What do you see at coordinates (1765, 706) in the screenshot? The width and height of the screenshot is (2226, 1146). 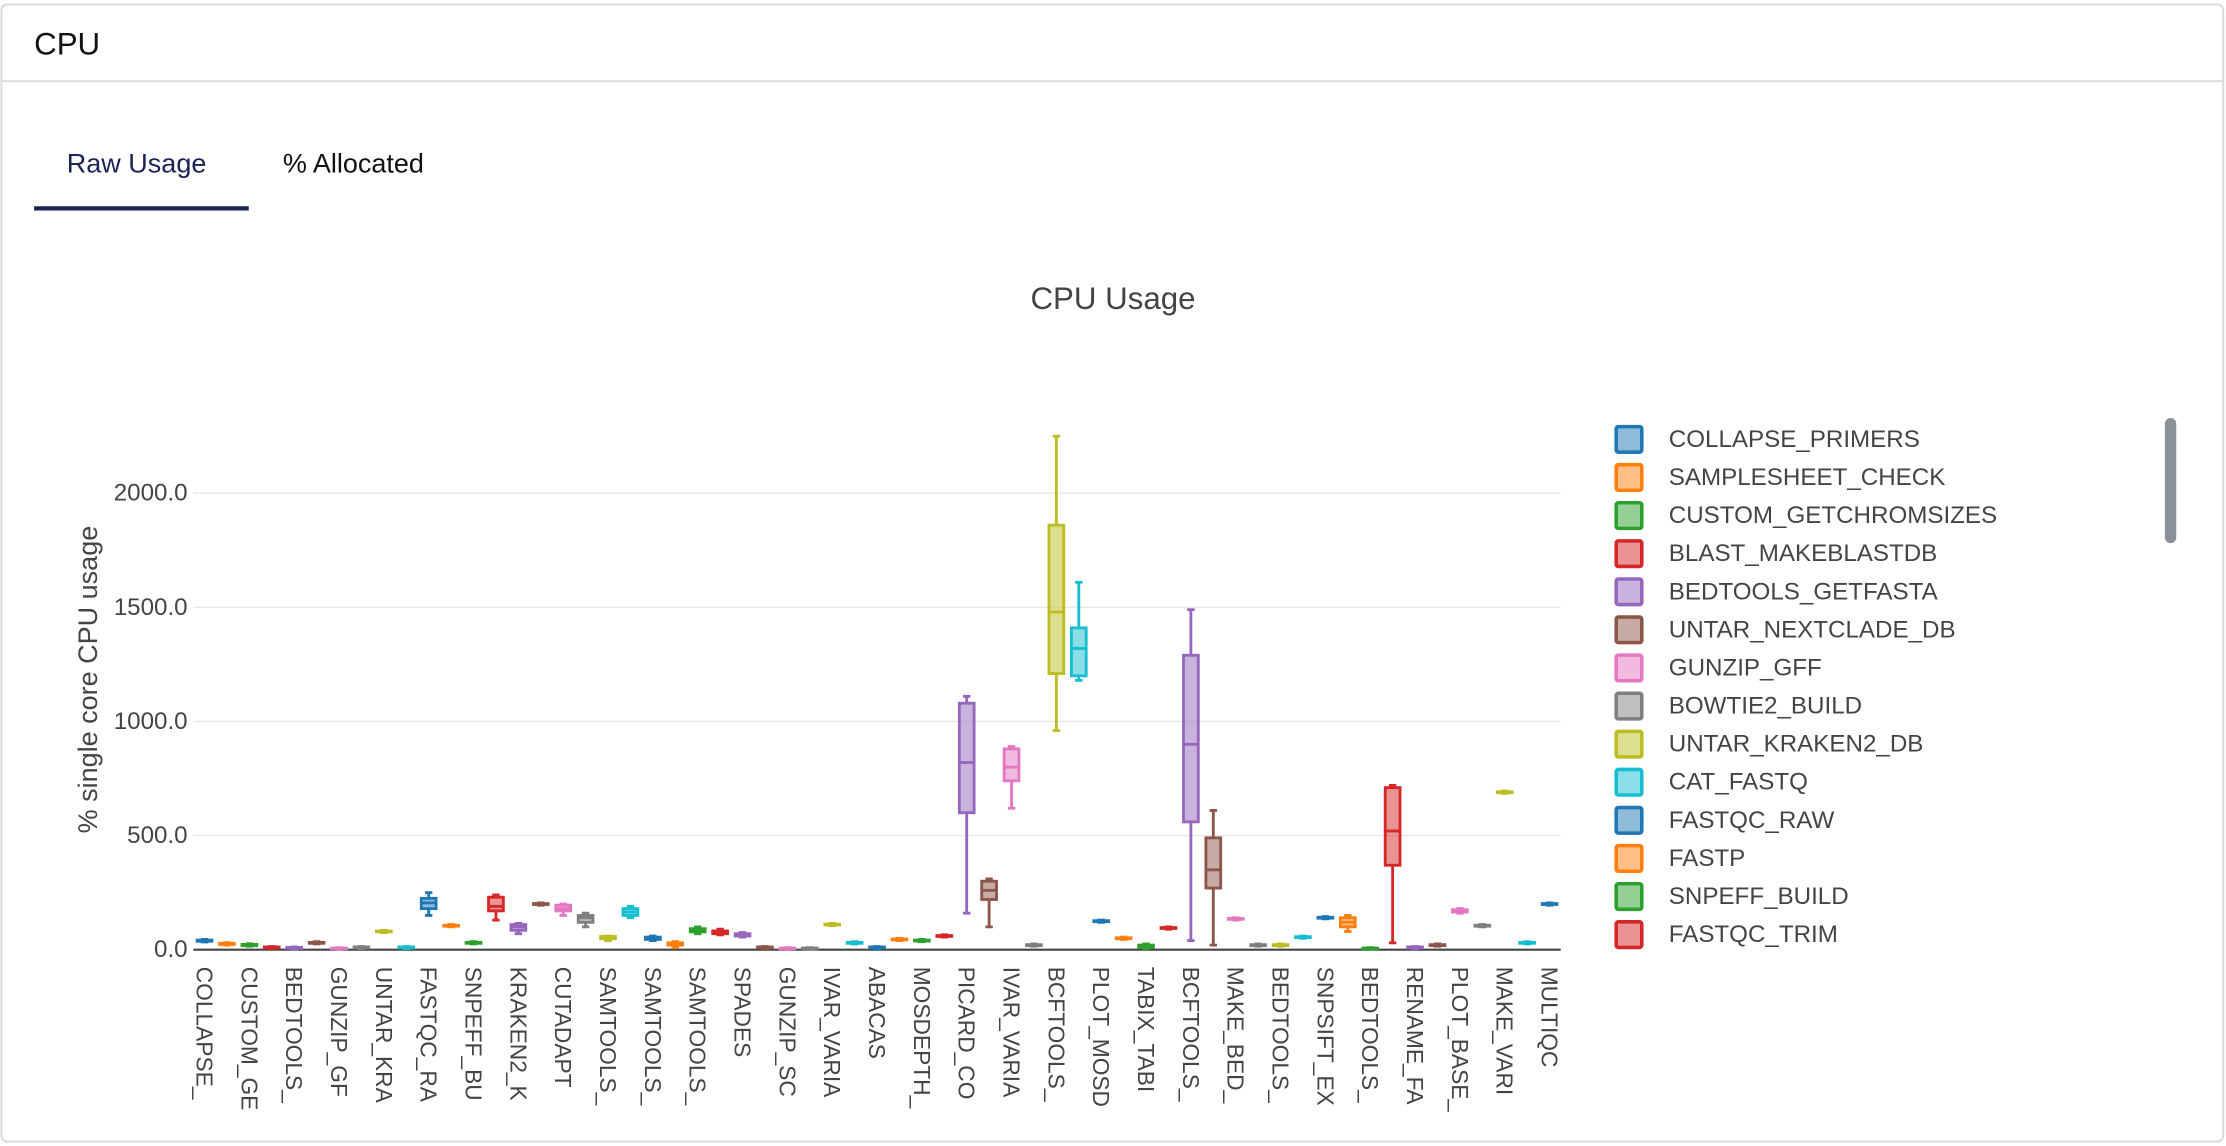 I see `legend-label: BOWTIE2_BUILD` at bounding box center [1765, 706].